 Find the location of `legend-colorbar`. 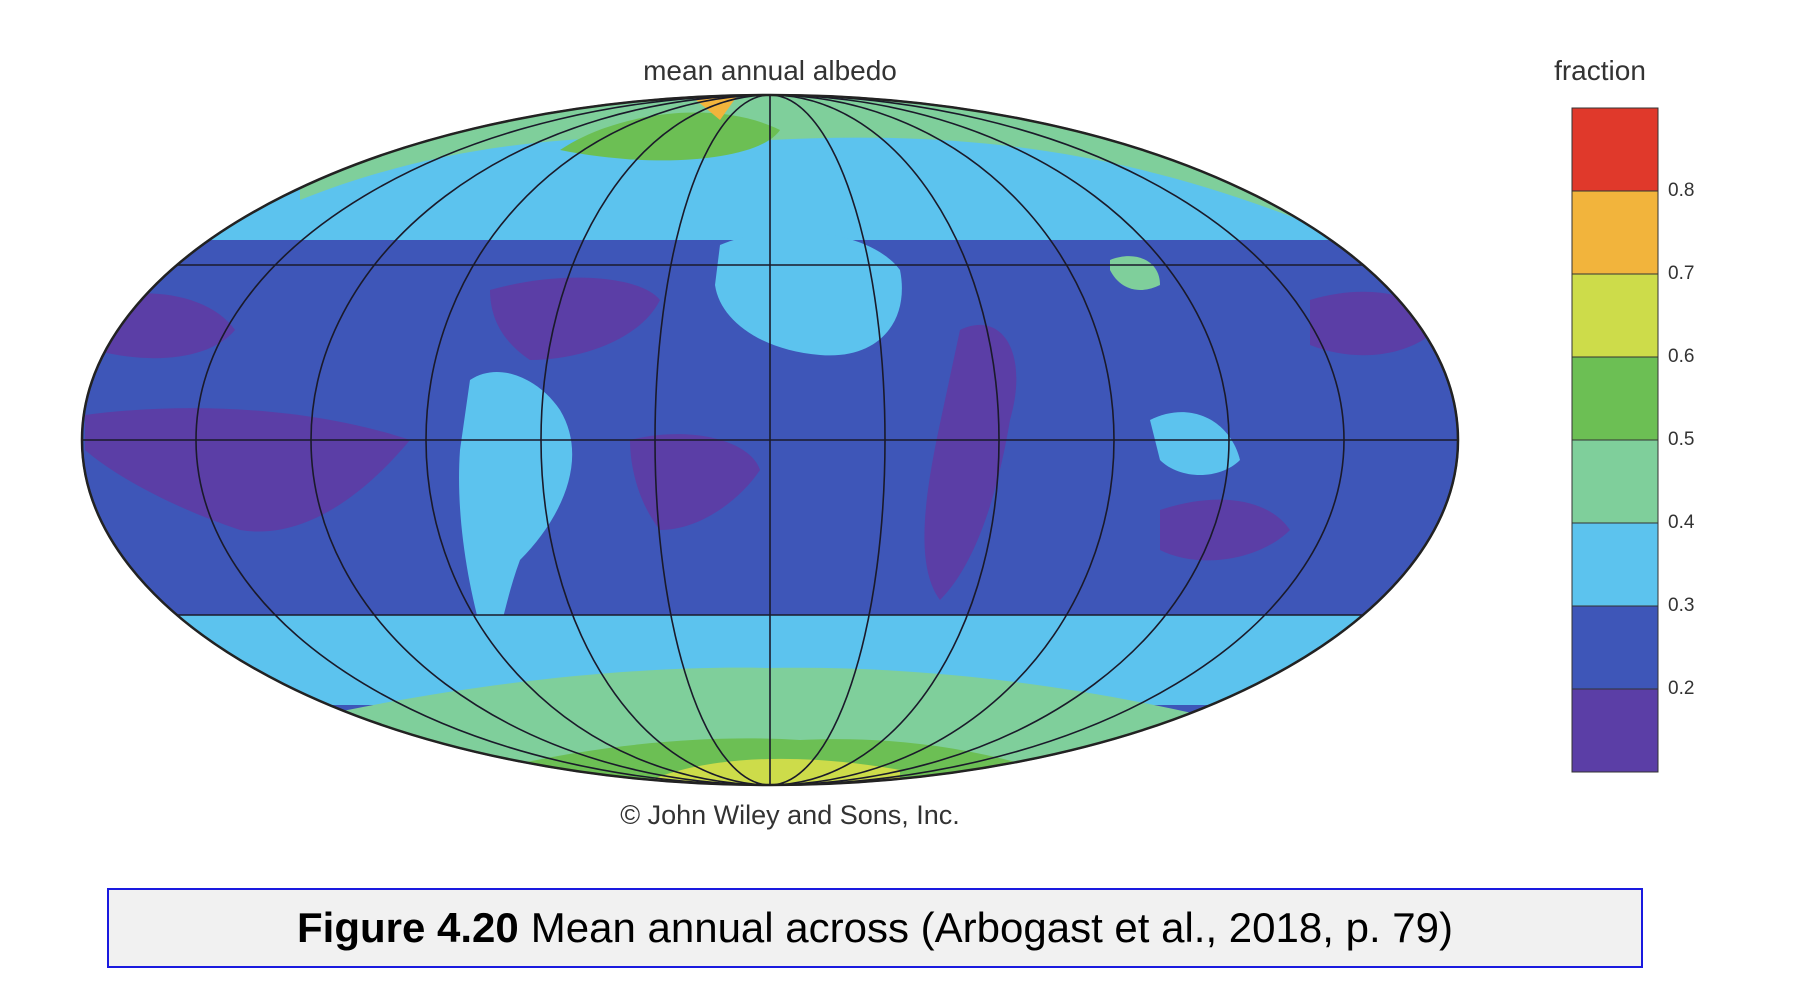

legend-colorbar is located at coordinates (1615, 440).